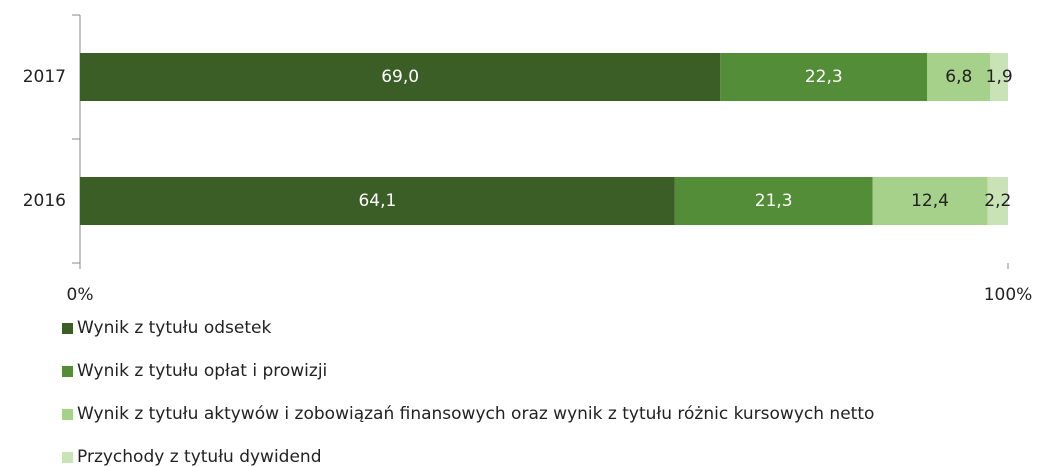  I want to click on data-label: 6,8, so click(958, 77).